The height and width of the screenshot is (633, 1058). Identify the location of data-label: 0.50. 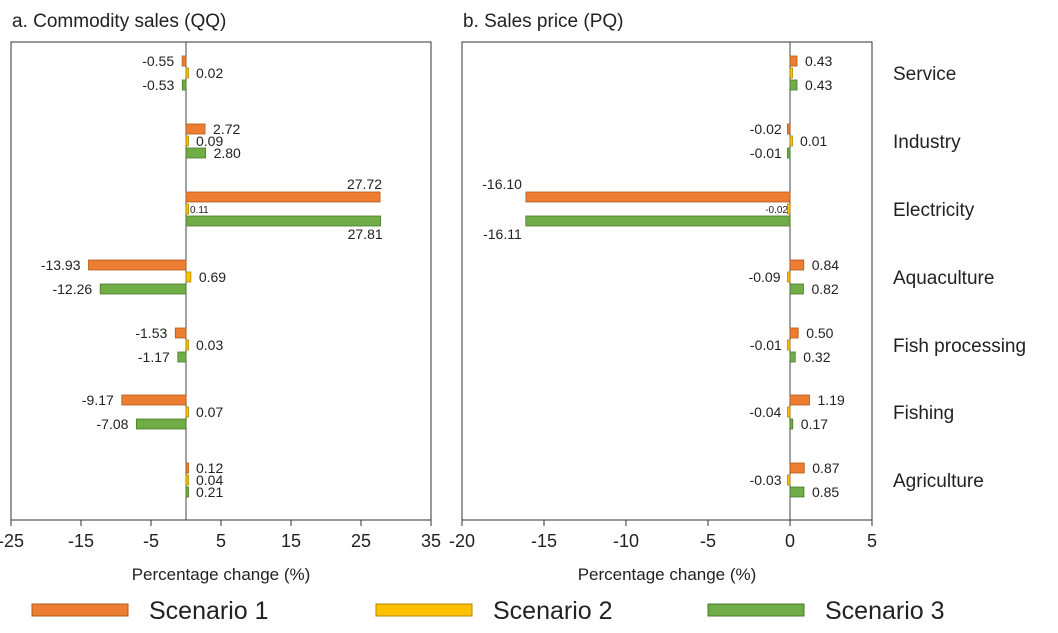
(819, 333).